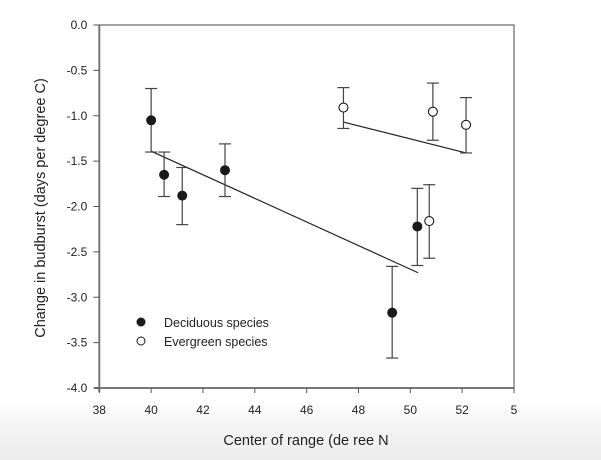 The height and width of the screenshot is (460, 601). I want to click on y-tick-label: -1.5, so click(77, 161).